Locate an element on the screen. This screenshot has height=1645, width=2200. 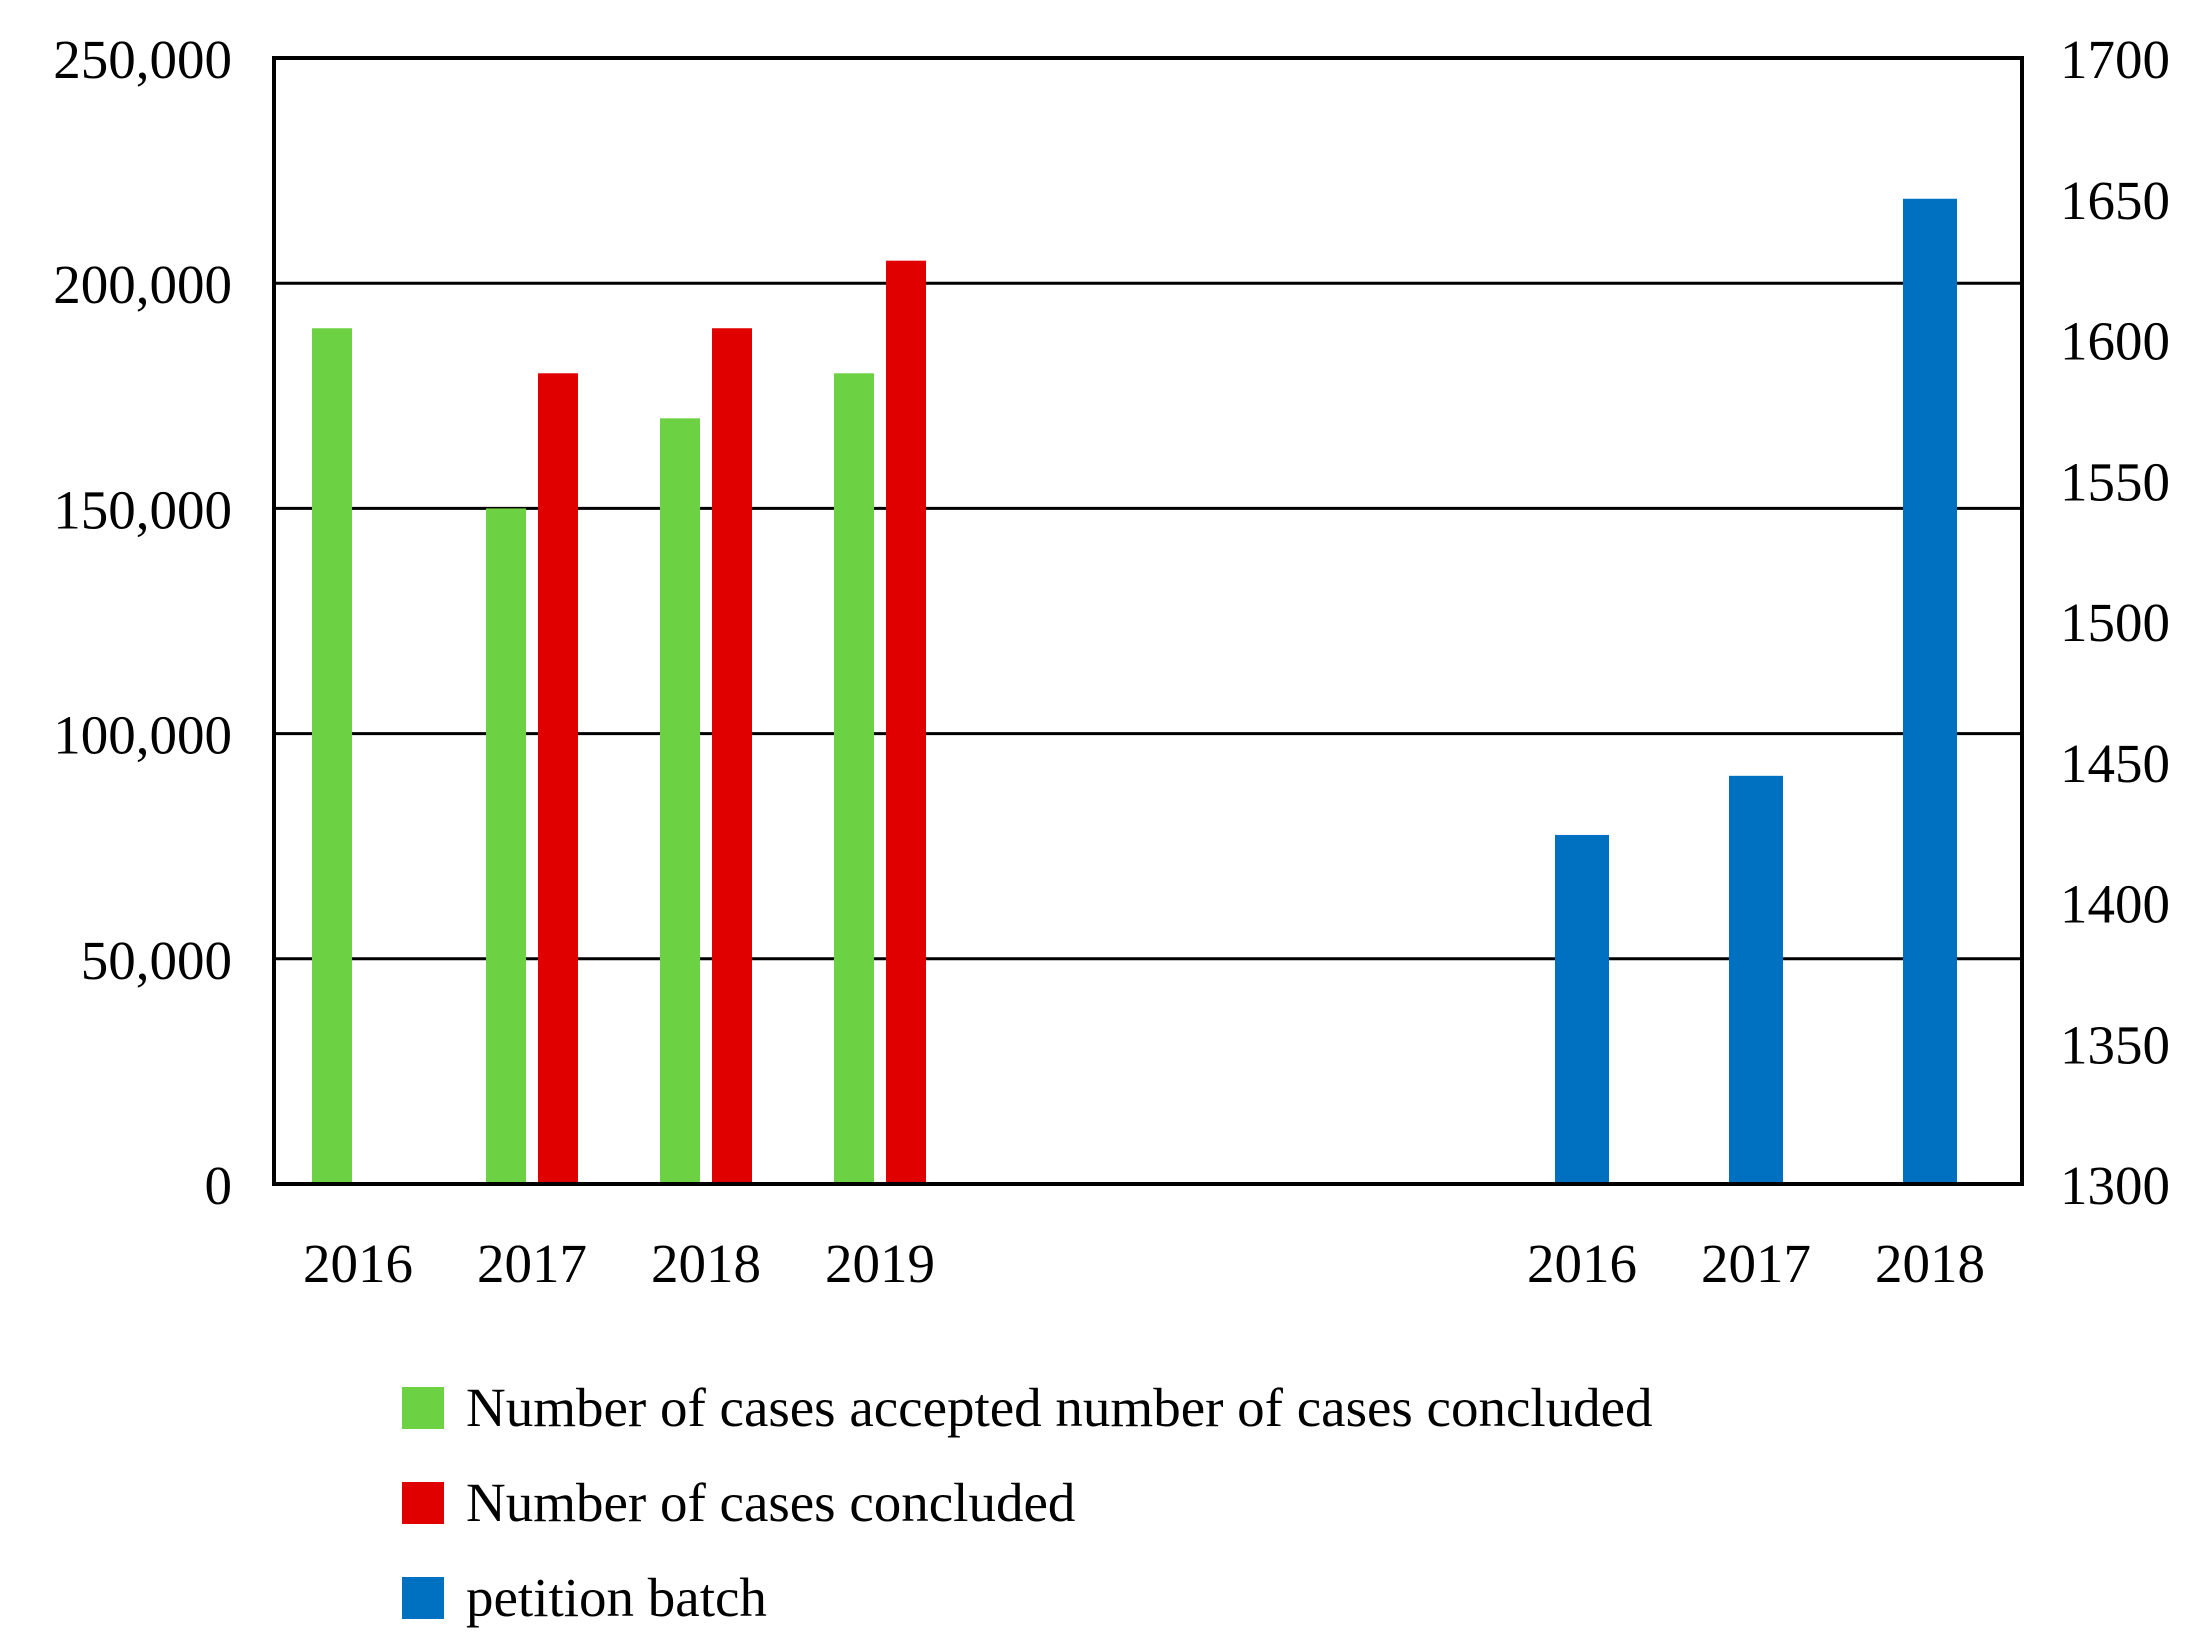
bar-petition-2016 is located at coordinates (1582, 1009).